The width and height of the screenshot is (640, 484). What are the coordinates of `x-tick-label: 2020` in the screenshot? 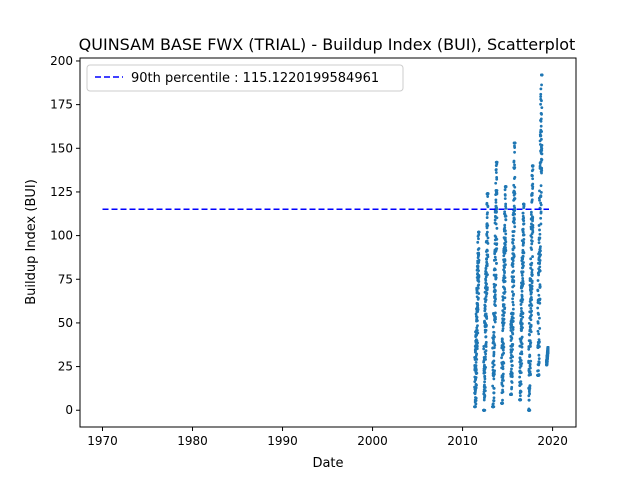 It's located at (552, 441).